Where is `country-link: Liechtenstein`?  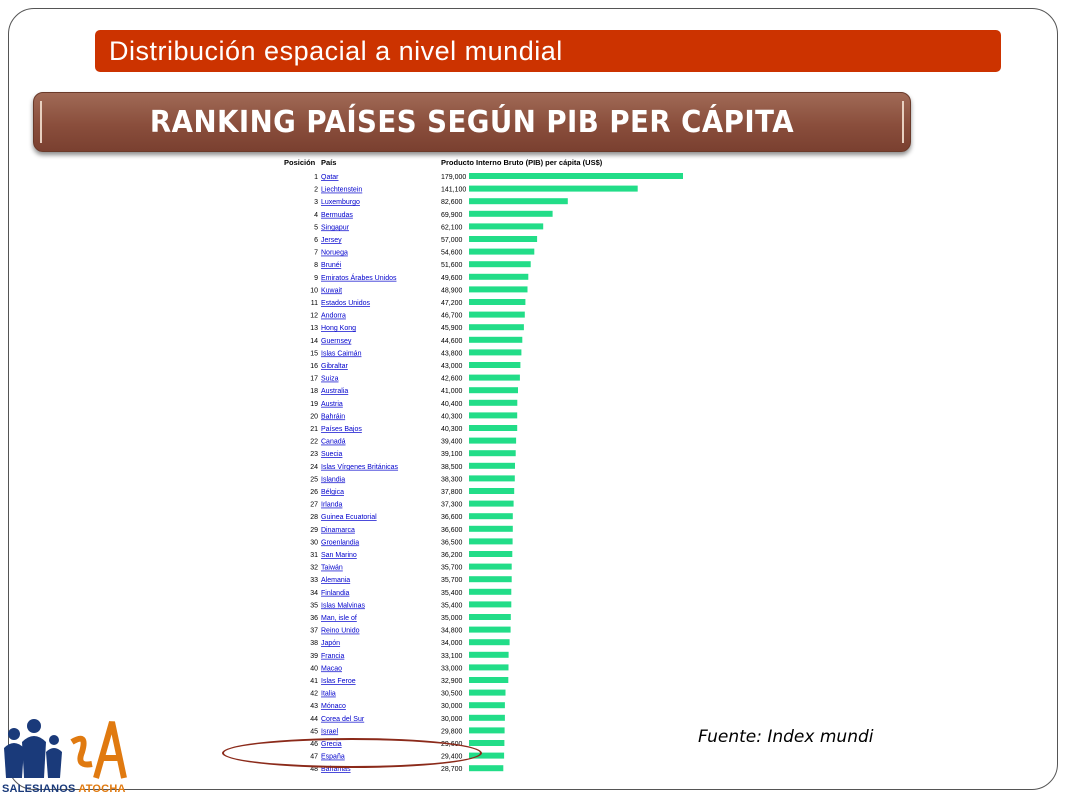 country-link: Liechtenstein is located at coordinates (341, 190).